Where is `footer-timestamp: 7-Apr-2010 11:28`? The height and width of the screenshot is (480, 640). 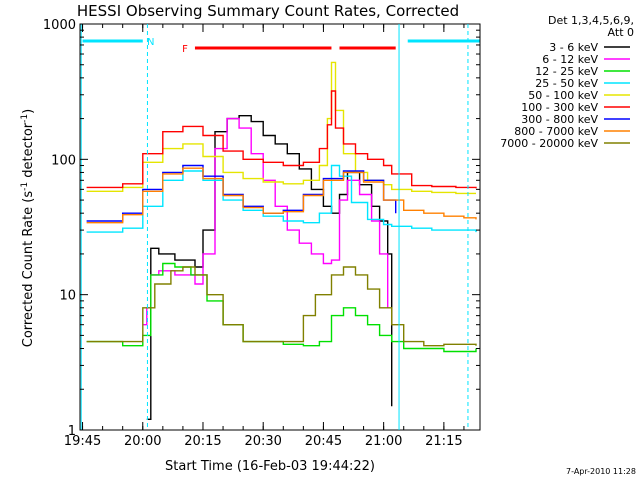
footer-timestamp: 7-Apr-2010 11:28 is located at coordinates (601, 471).